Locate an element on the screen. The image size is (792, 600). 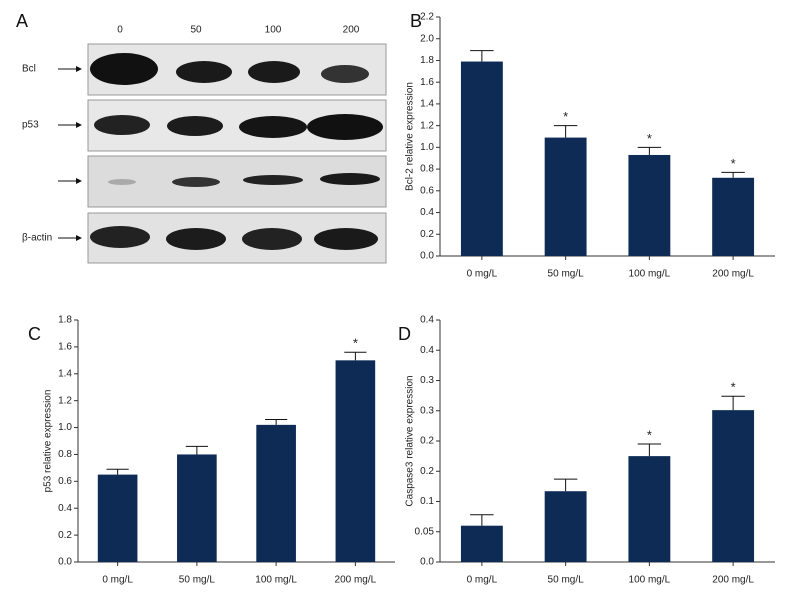
row-label: p53 is located at coordinates (30, 125).